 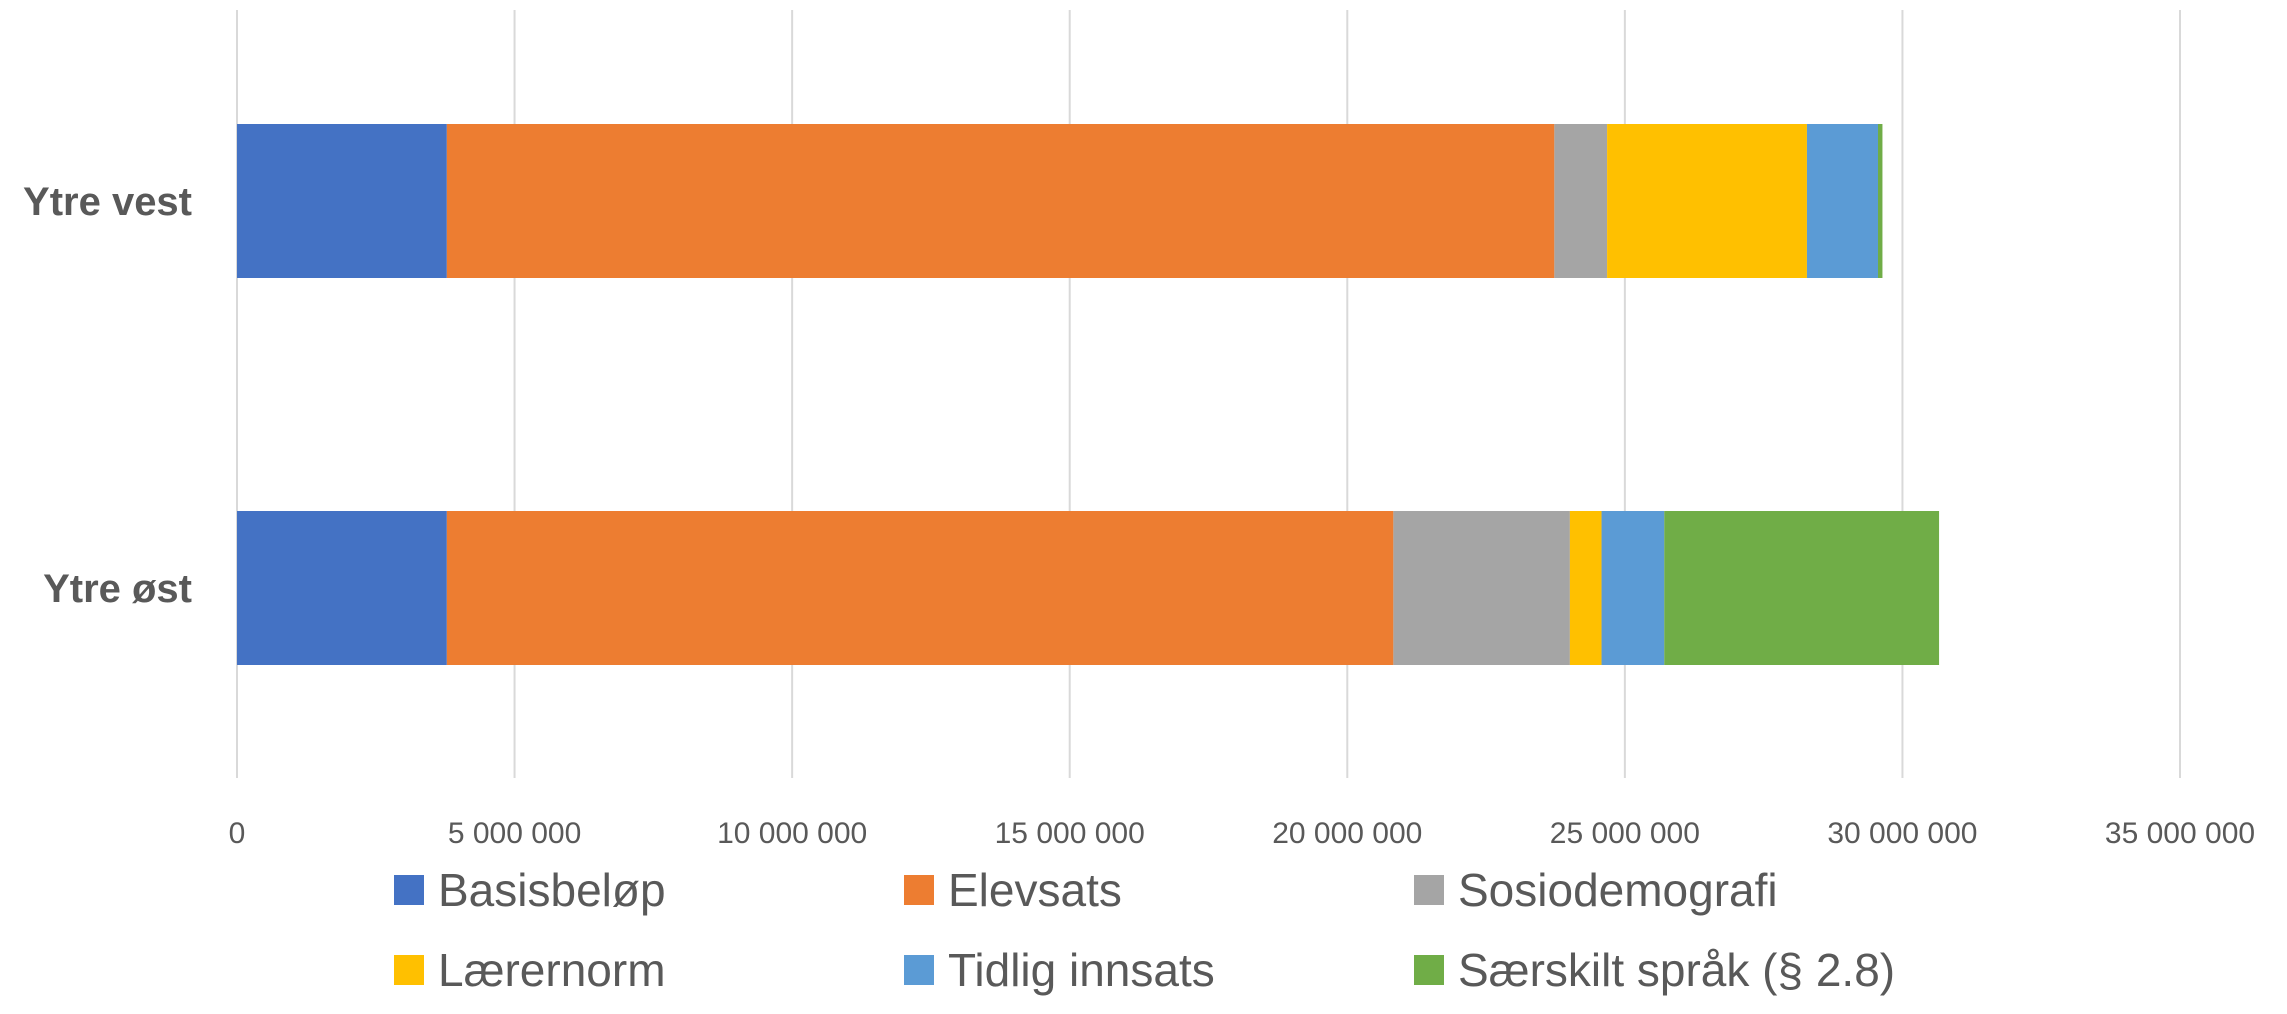 What do you see at coordinates (1070, 833) in the screenshot?
I see `x-tick-label: 15 000 000` at bounding box center [1070, 833].